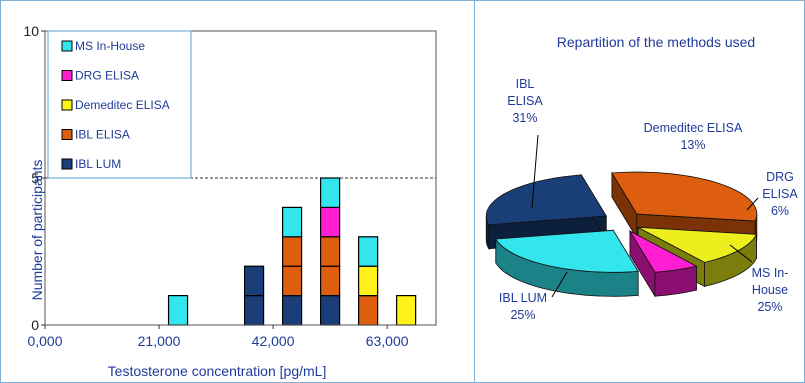 The width and height of the screenshot is (805, 383). I want to click on x-tick-label: 63,000, so click(387, 341).